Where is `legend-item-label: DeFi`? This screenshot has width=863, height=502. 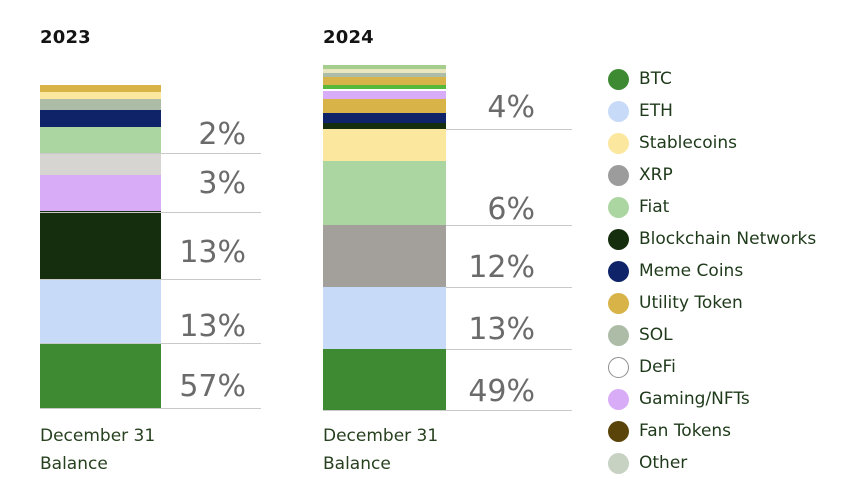 legend-item-label: DeFi is located at coordinates (657, 367).